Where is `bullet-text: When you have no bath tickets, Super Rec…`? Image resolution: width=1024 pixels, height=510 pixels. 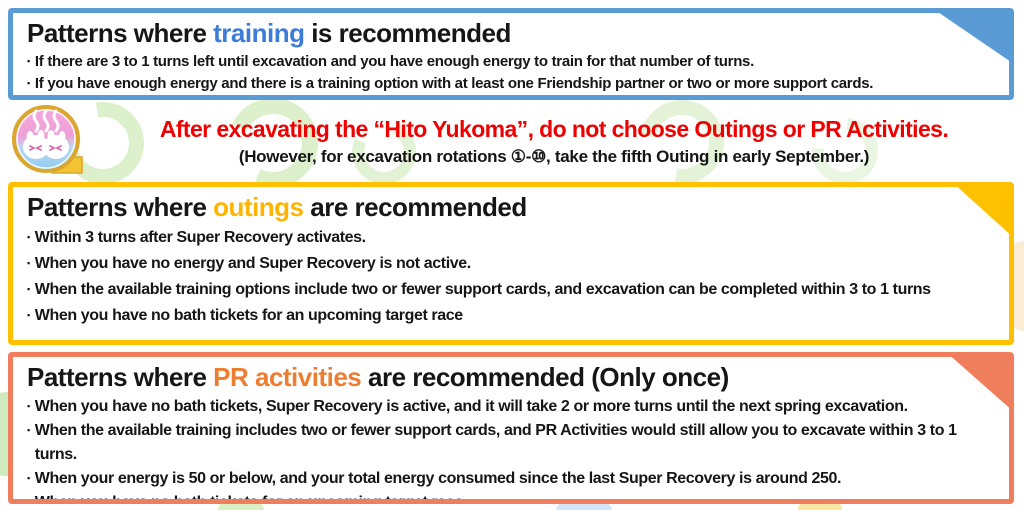
bullet-text: When you have no bath tickets, Super Rec… is located at coordinates (471, 406).